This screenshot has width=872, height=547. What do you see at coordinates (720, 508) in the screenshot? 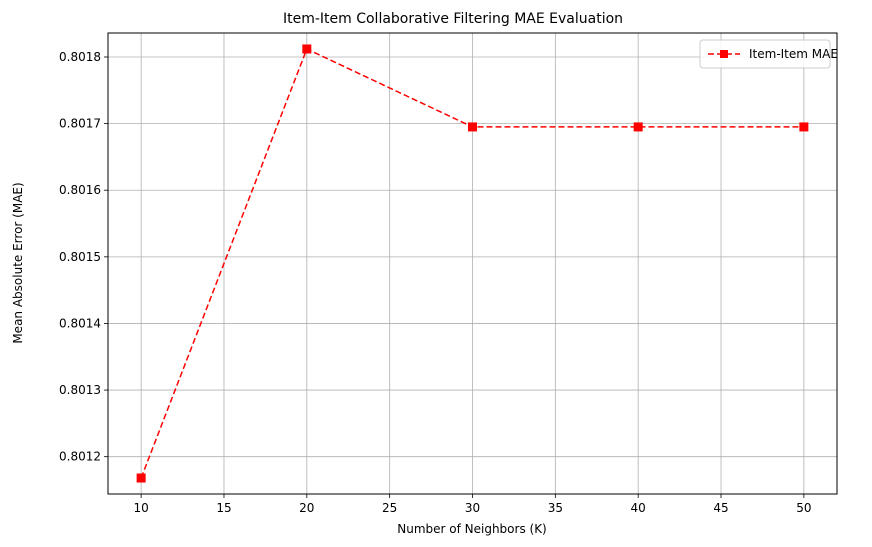
I see `x-tick-label: 45` at bounding box center [720, 508].